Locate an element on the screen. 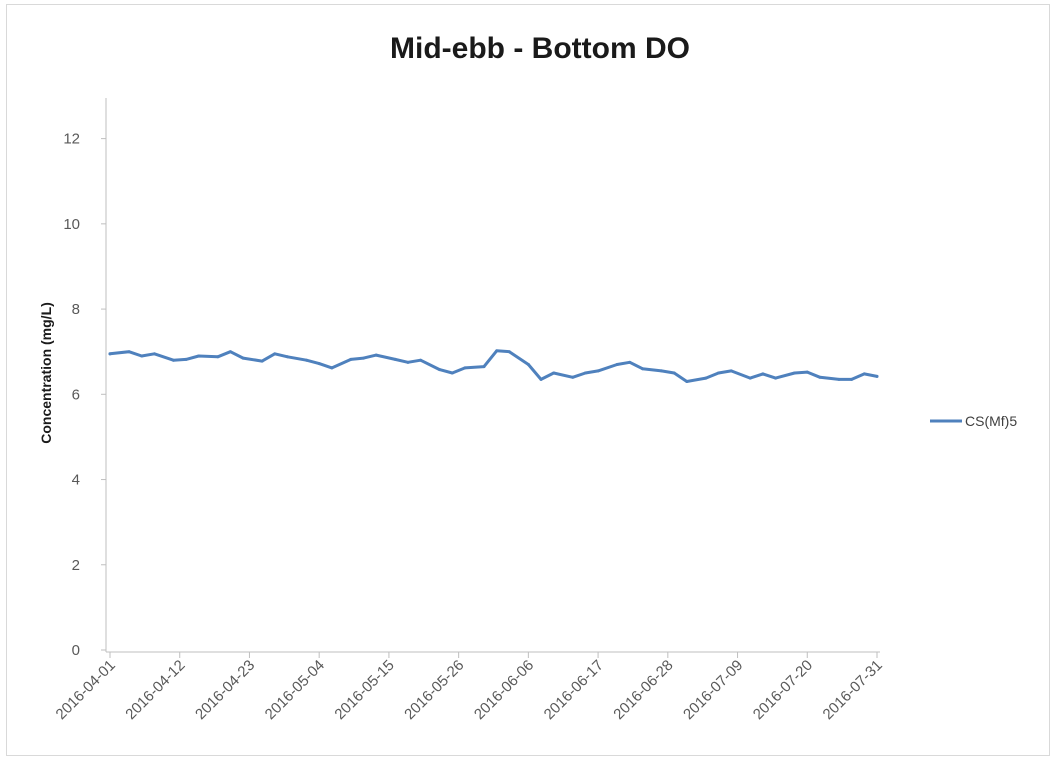 The height and width of the screenshot is (760, 1053). y-tick-label: 8 is located at coordinates (76, 309).